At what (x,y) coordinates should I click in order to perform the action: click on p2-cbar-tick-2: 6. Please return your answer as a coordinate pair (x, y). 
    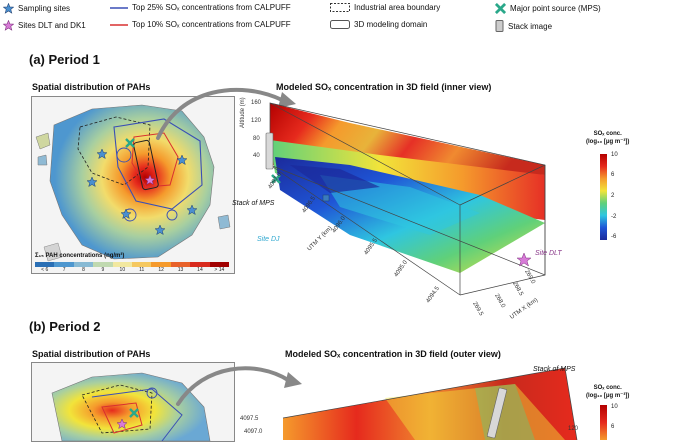
    Looking at the image, I should click on (613, 427).